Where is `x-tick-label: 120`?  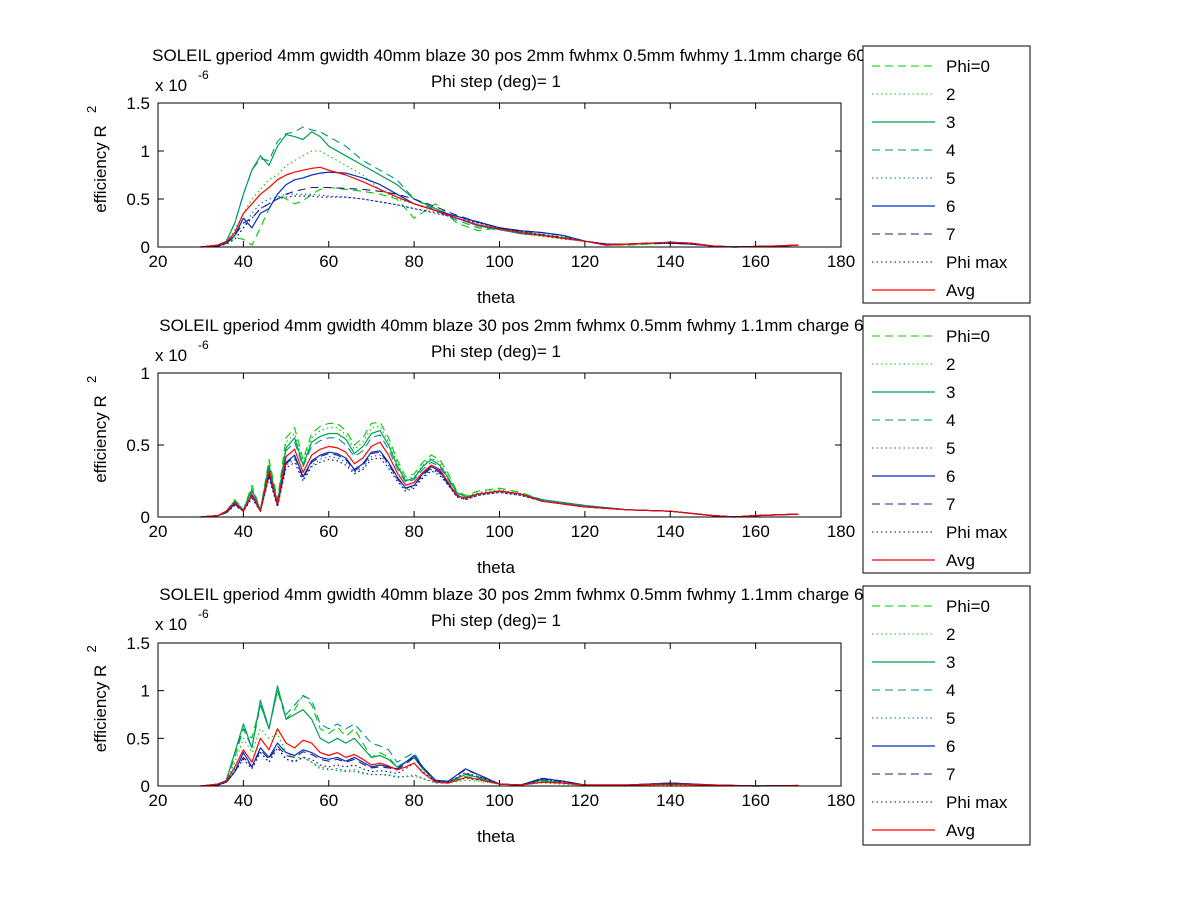 x-tick-label: 120 is located at coordinates (585, 800).